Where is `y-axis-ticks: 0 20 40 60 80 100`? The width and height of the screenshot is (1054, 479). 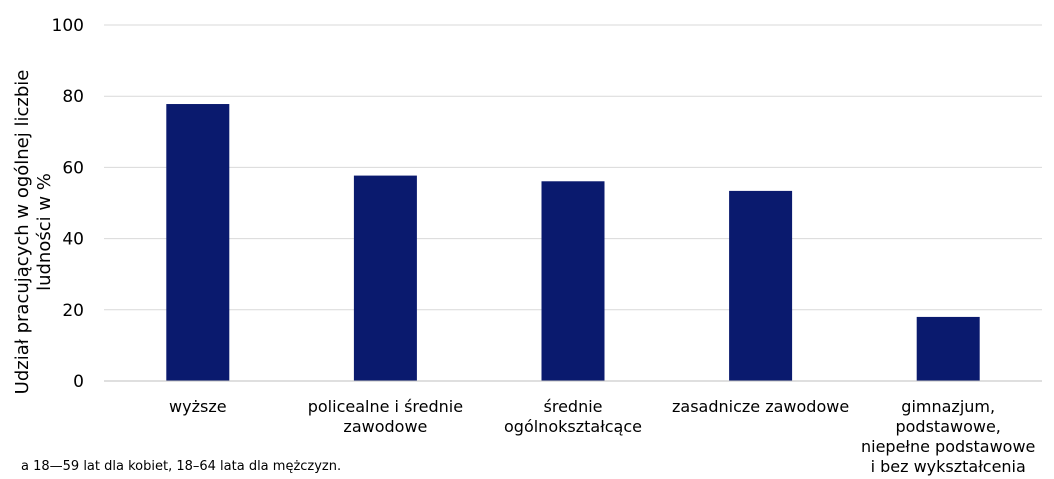 y-axis-ticks: 0 20 40 60 80 100 is located at coordinates (68, 204).